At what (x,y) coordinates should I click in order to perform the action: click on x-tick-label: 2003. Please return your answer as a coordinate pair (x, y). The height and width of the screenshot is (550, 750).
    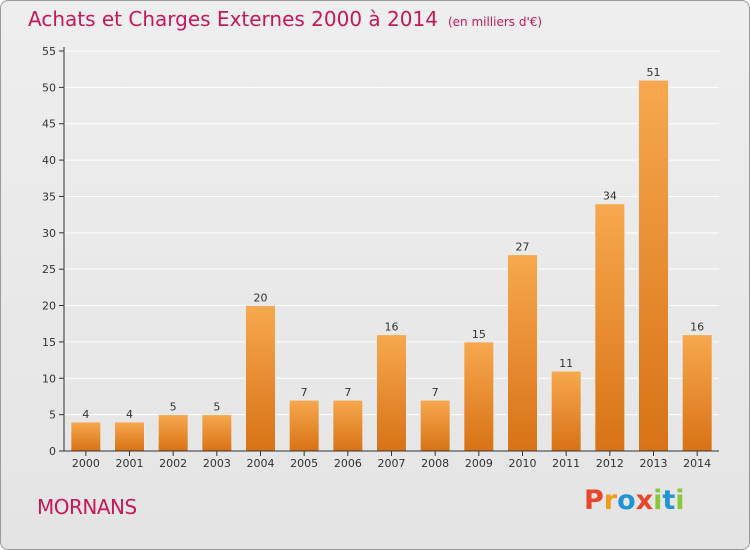
    Looking at the image, I should click on (217, 463).